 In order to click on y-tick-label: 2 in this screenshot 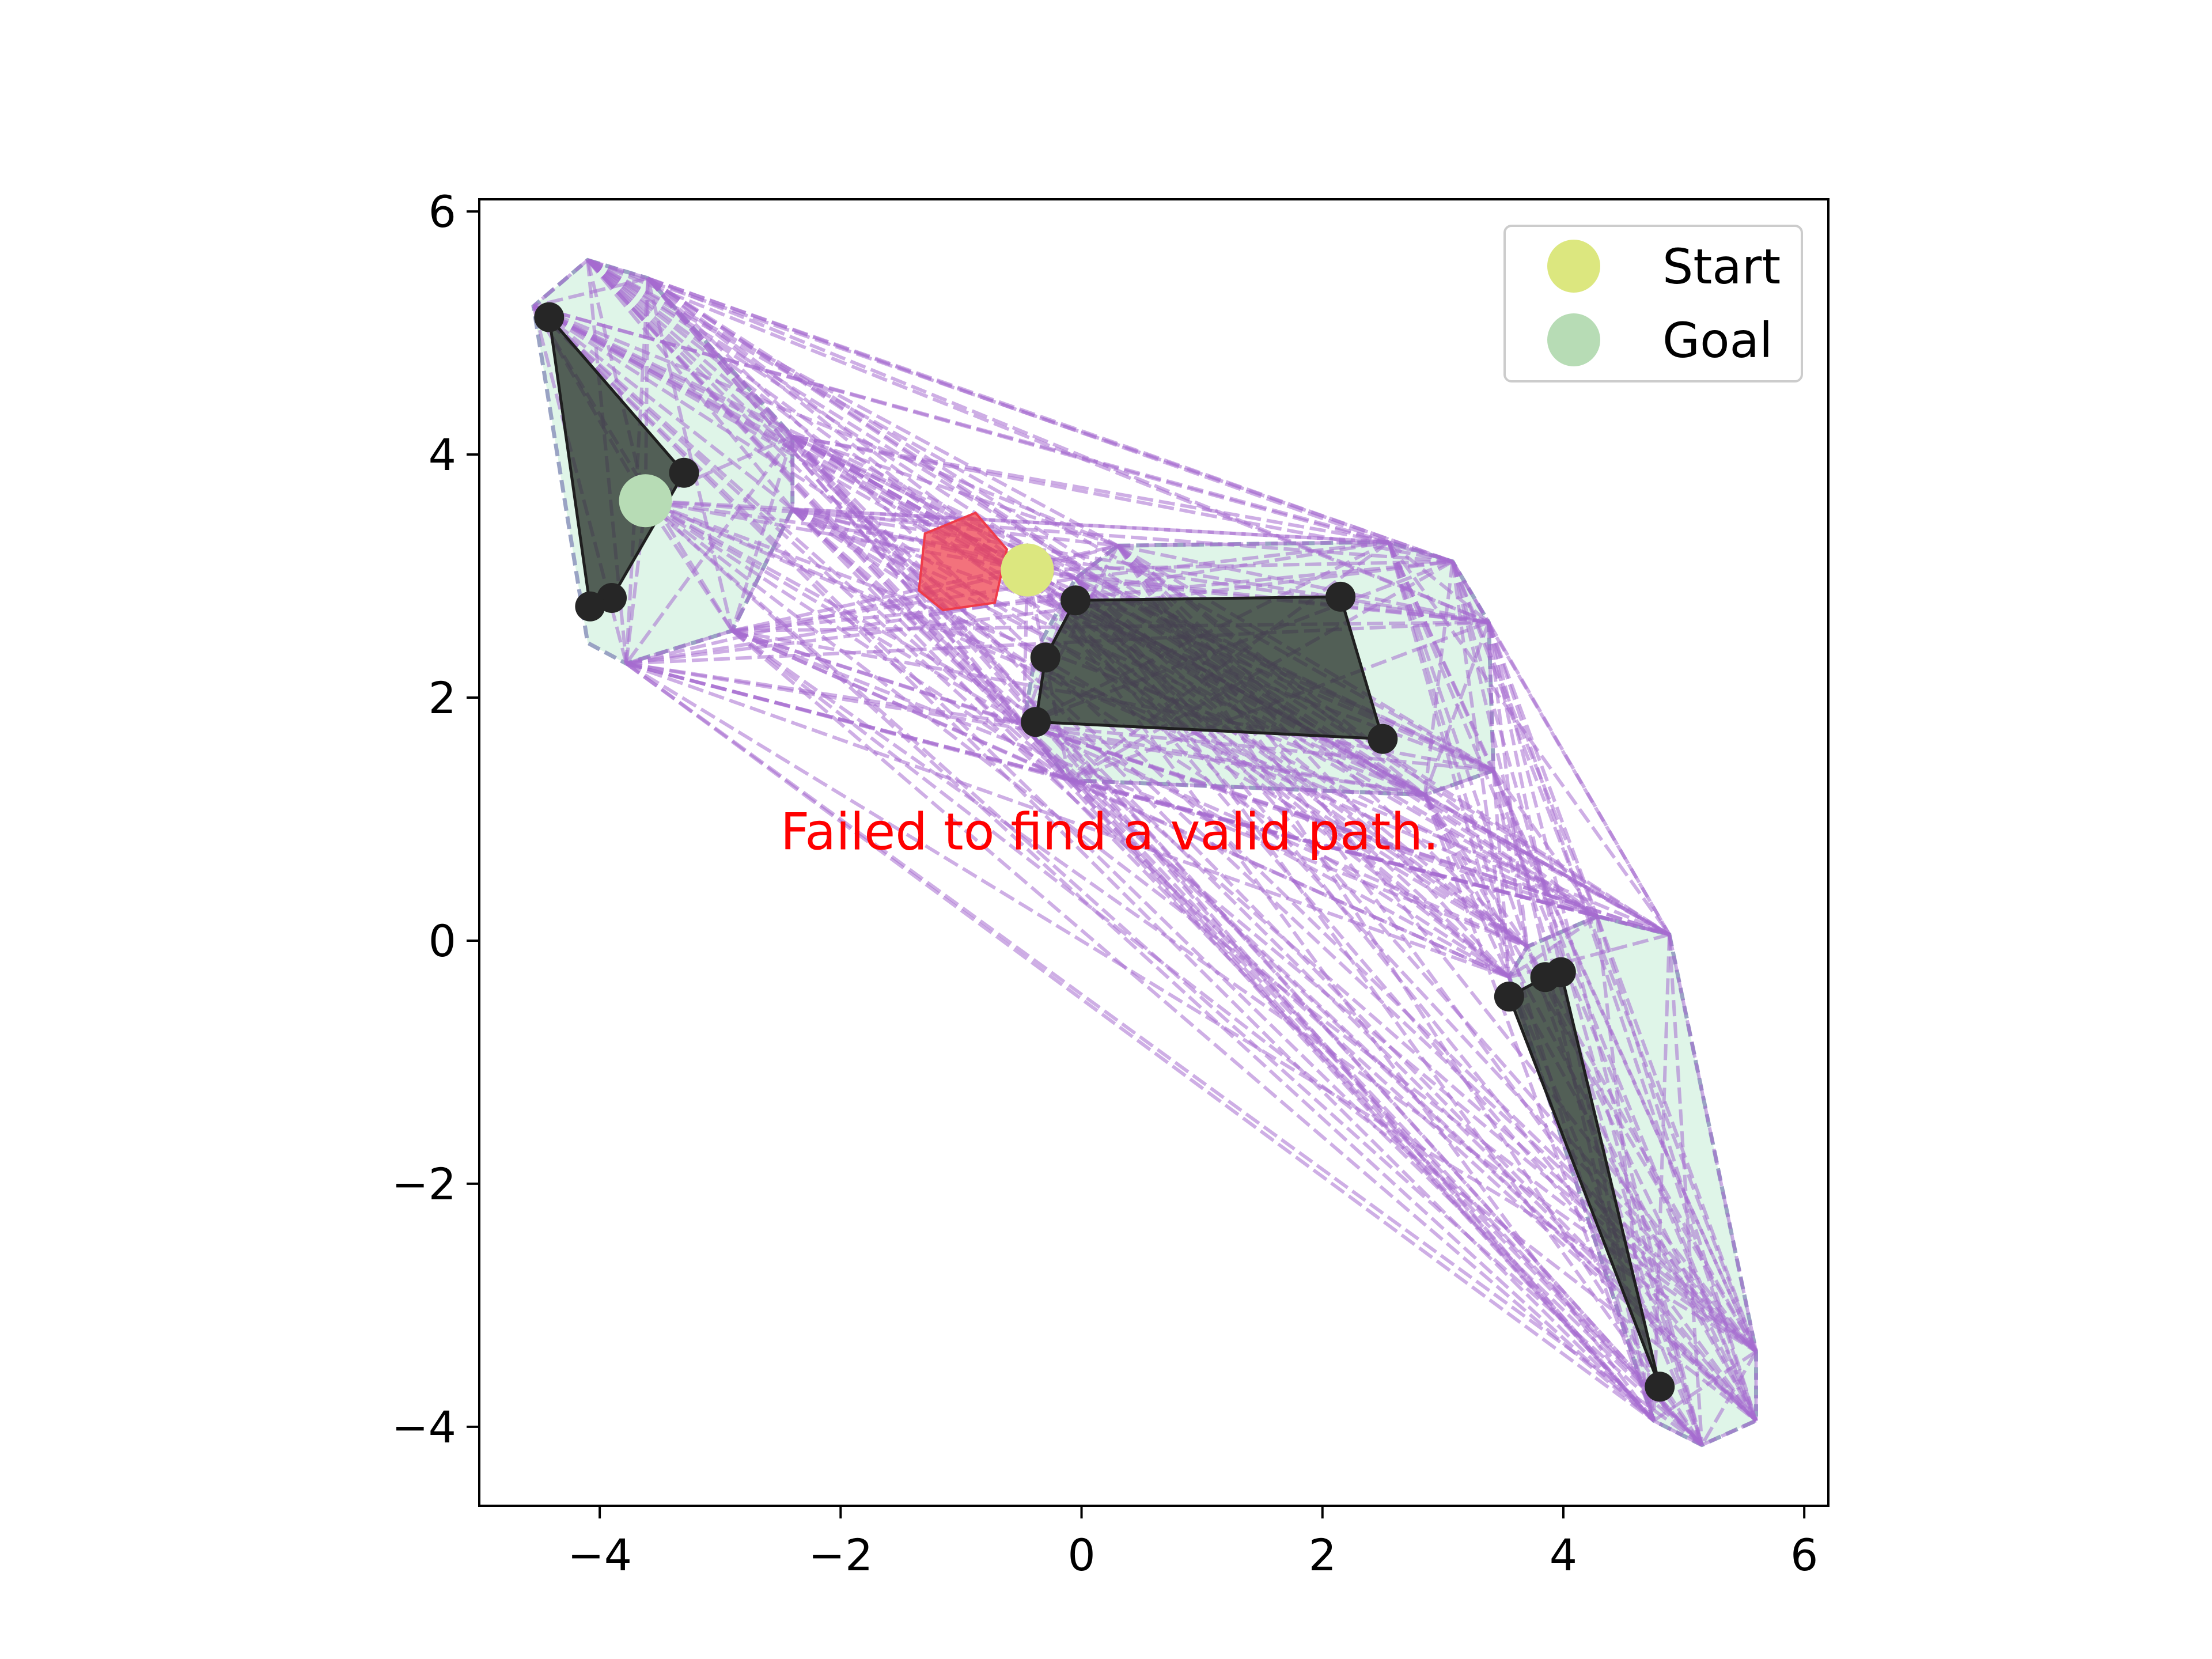, I will do `click(442, 698)`.